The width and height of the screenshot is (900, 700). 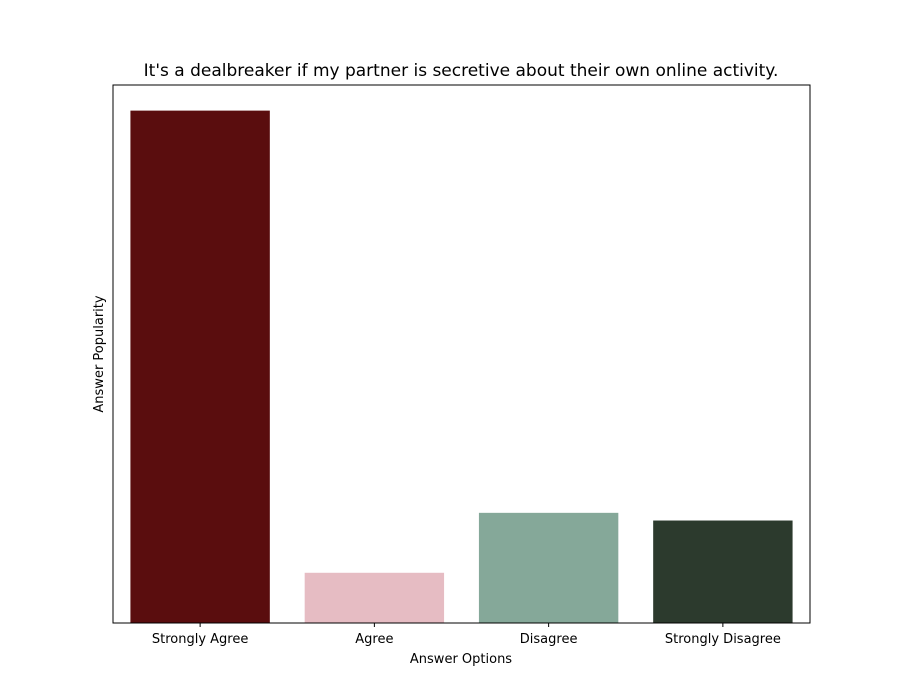 I want to click on bar-strongly-agree, so click(x=200, y=367).